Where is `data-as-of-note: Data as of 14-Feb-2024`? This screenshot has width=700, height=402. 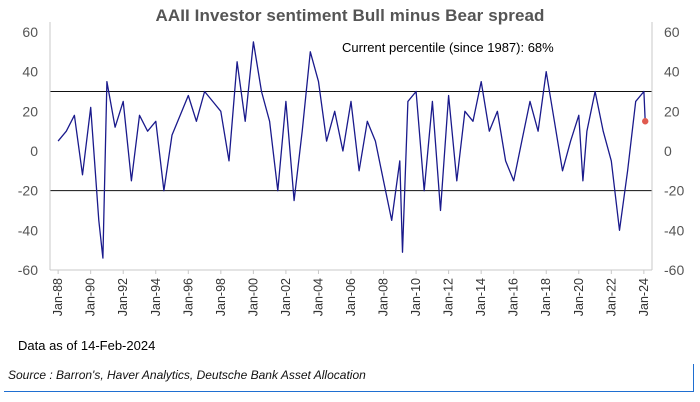
data-as-of-note: Data as of 14-Feb-2024 is located at coordinates (87, 345).